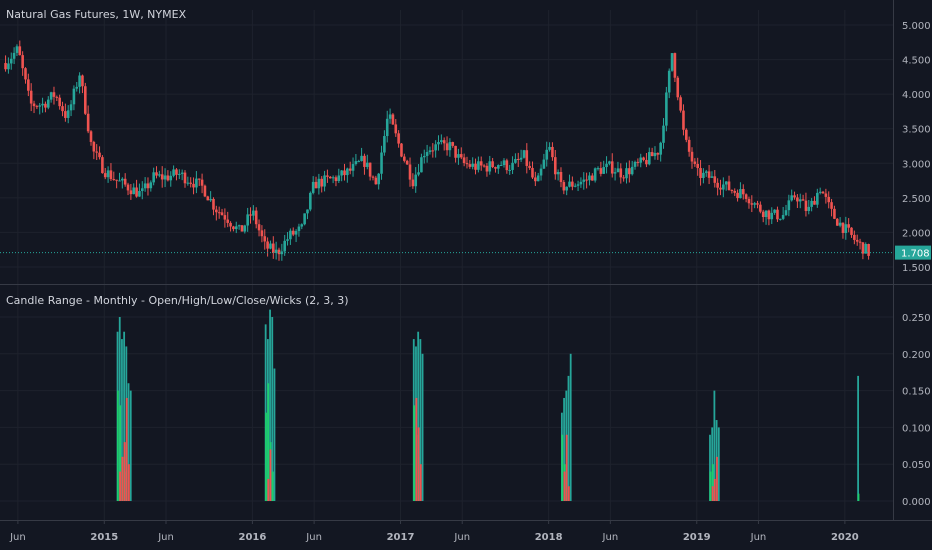 This screenshot has height=550, width=932. I want to click on oscillator-tick-label: 0.250, so click(916, 318).